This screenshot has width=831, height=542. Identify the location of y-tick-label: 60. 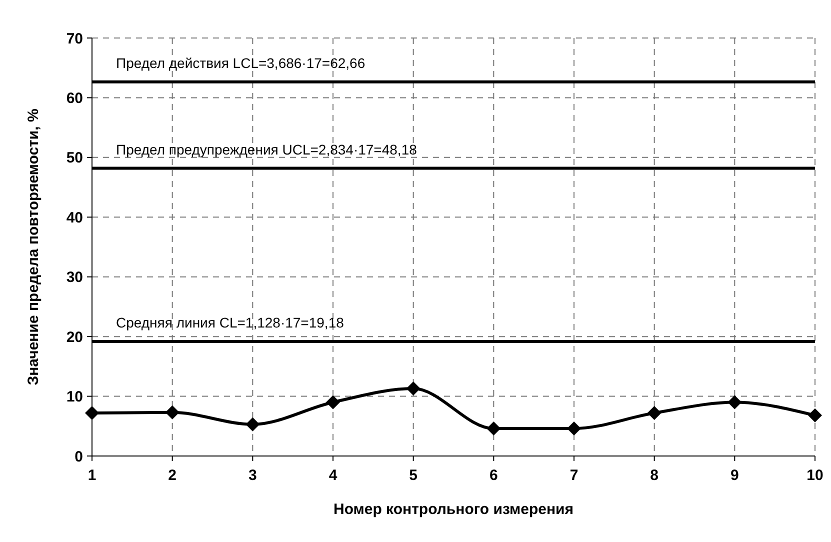
(74, 98).